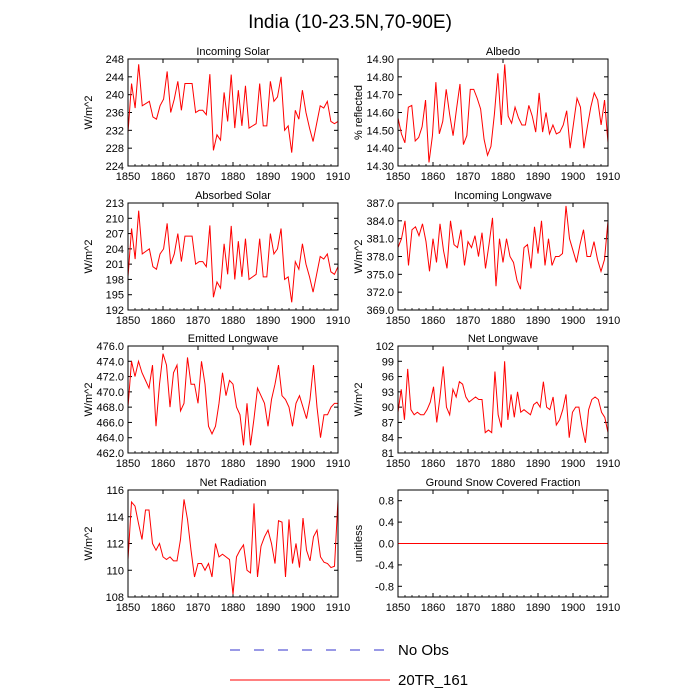  What do you see at coordinates (115, 598) in the screenshot?
I see `y-tick-label: 108` at bounding box center [115, 598].